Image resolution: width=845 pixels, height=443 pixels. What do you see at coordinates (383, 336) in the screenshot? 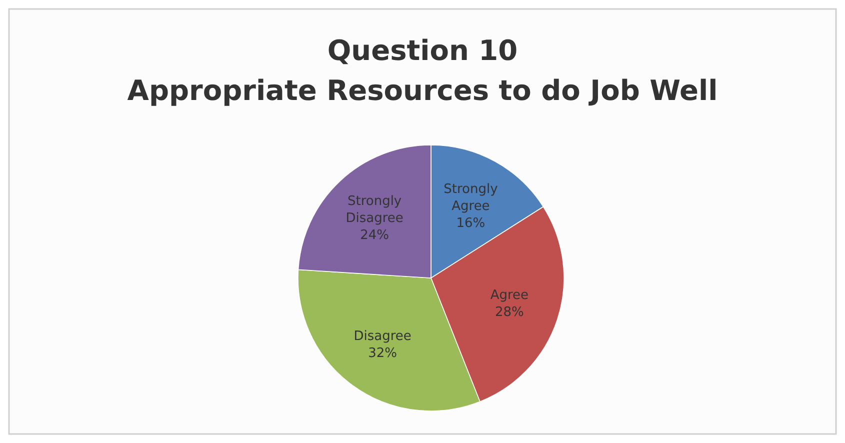
I see `slice-label: Disagree` at bounding box center [383, 336].